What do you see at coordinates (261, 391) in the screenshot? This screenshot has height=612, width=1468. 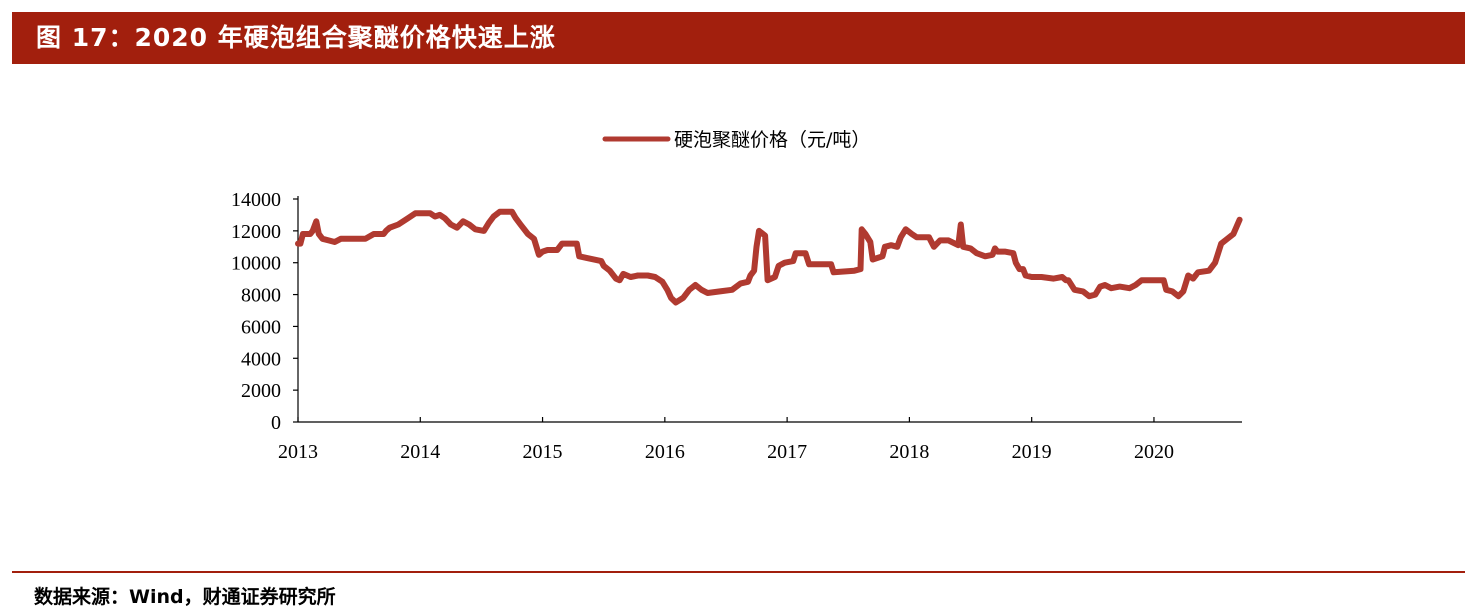 I see `y-tick-label: 2000` at bounding box center [261, 391].